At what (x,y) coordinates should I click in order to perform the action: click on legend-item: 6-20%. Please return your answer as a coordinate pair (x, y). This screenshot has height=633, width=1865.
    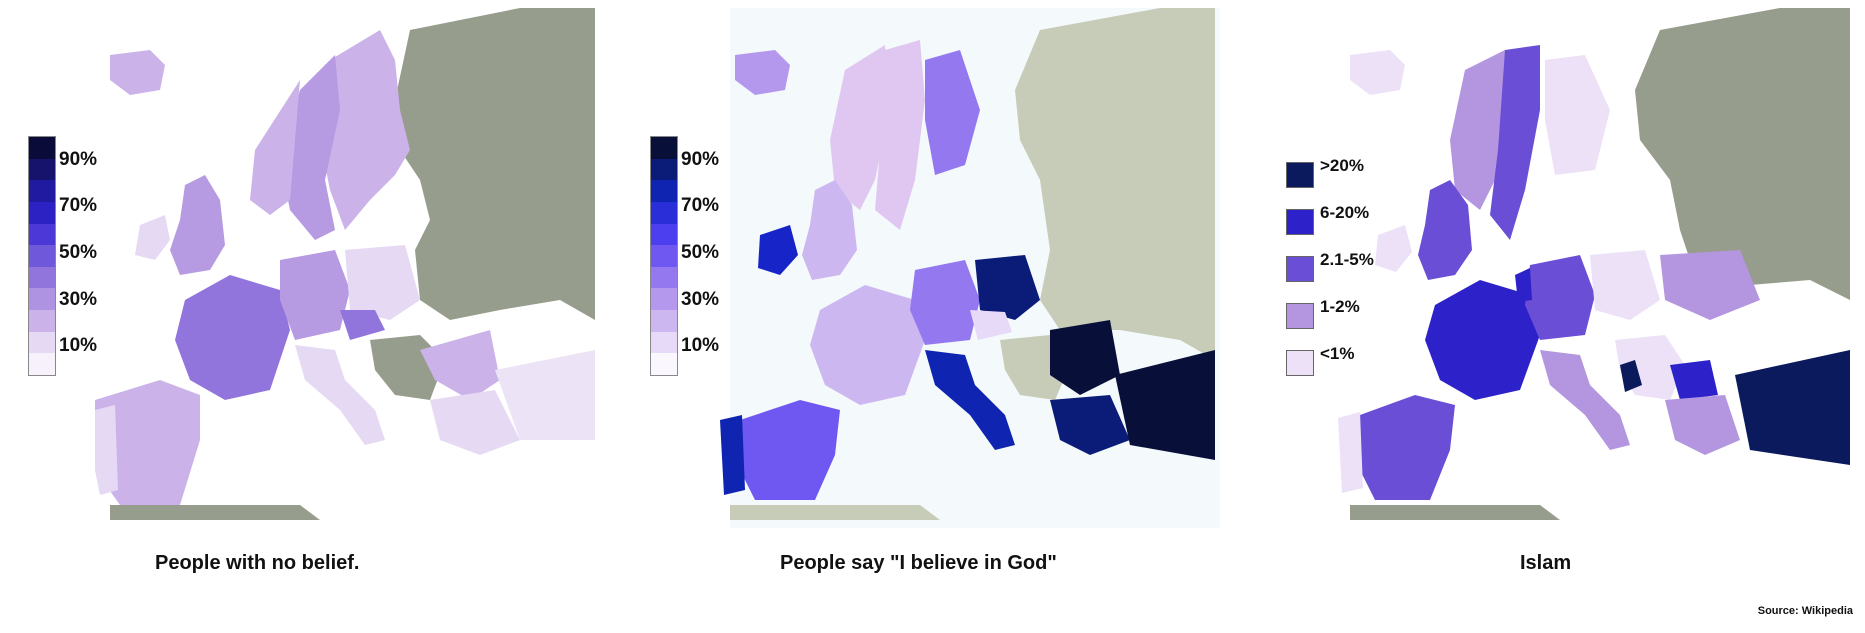
    Looking at the image, I should click on (1327, 219).